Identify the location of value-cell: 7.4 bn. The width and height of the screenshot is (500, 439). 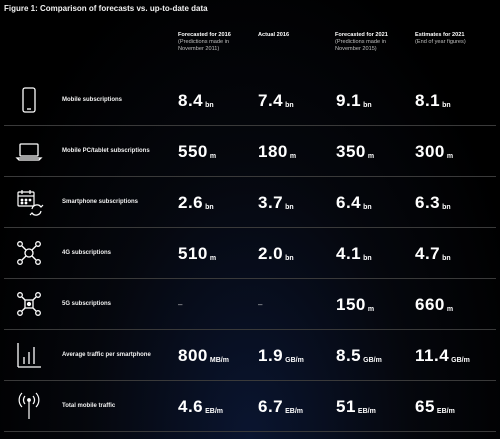
(276, 100).